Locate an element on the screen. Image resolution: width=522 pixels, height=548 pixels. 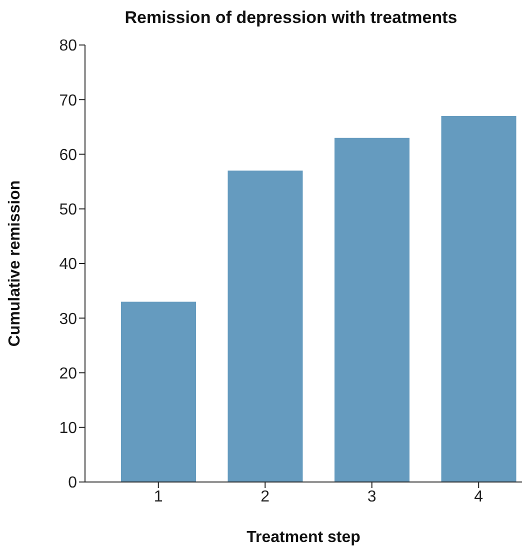
x-tick-label: 3 is located at coordinates (371, 497).